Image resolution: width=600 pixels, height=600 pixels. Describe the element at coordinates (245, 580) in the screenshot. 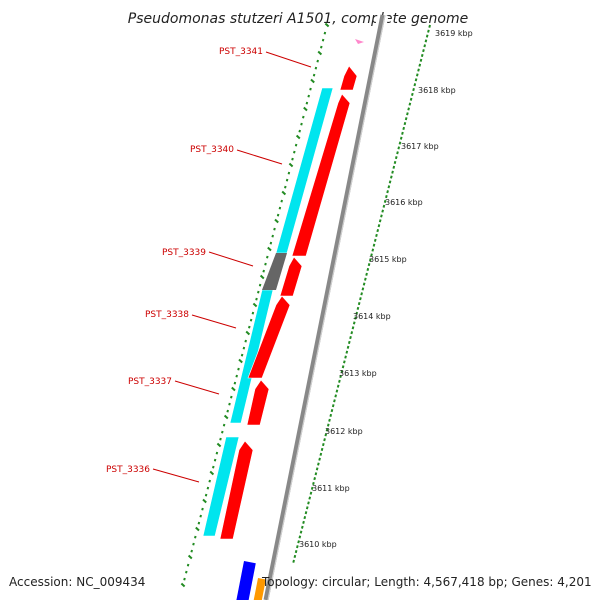

I see `blue-feature` at that location.